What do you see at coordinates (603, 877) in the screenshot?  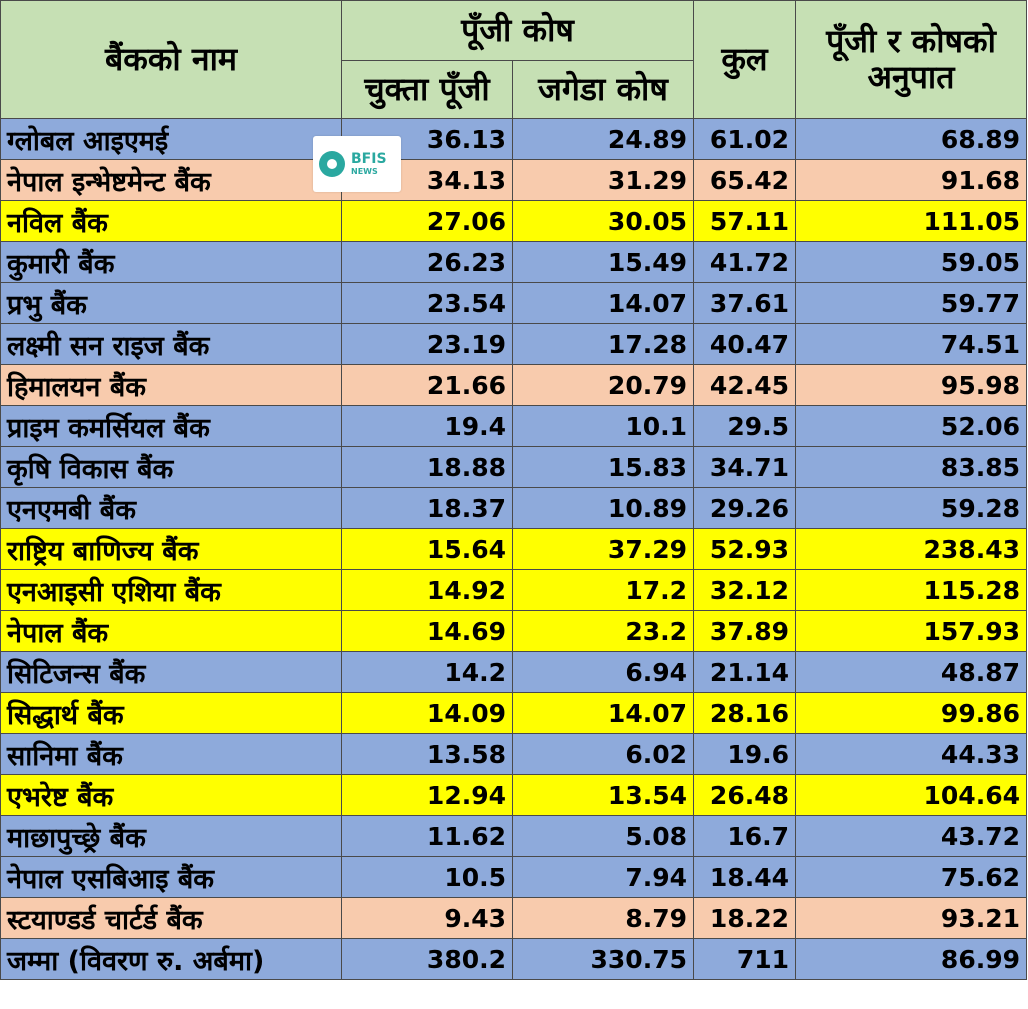 I see `reserve-fund-cell: 7.94` at bounding box center [603, 877].